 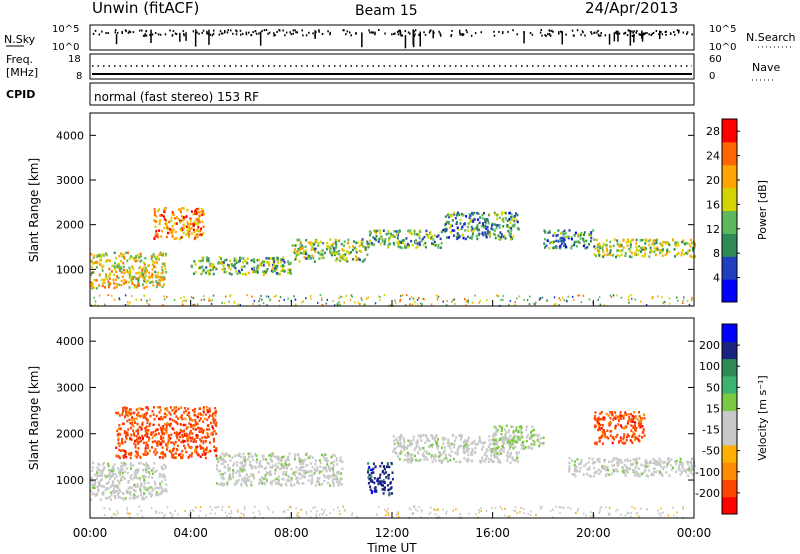 I want to click on colorbar-tick-label: 28, so click(x=713, y=131).